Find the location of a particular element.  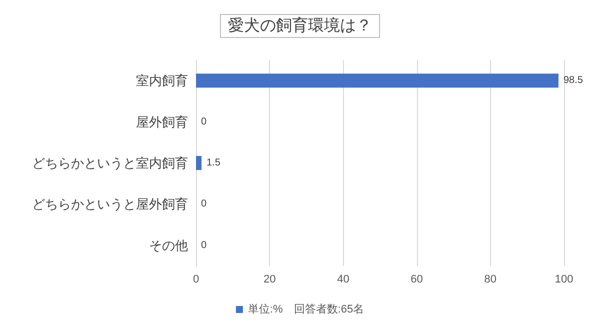

x-tick-label: 0 is located at coordinates (196, 280).